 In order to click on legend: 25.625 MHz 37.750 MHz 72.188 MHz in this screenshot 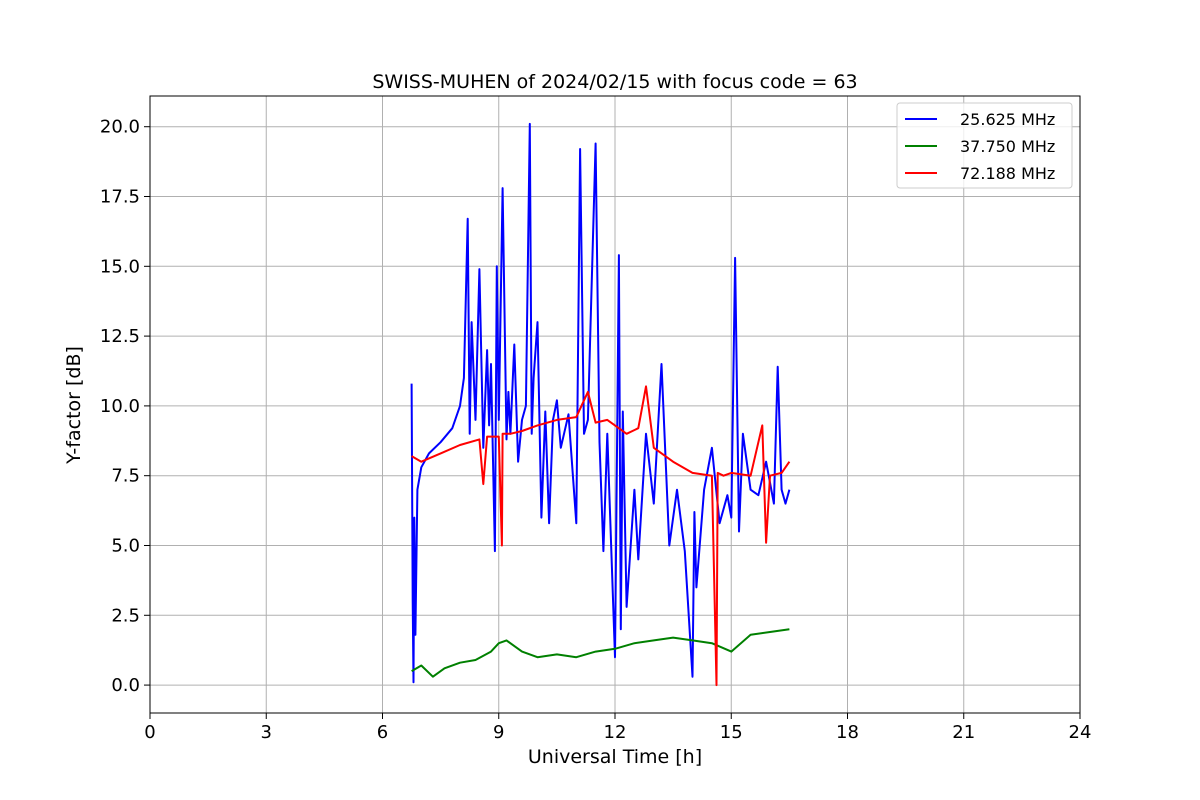, I will do `click(984, 145)`.